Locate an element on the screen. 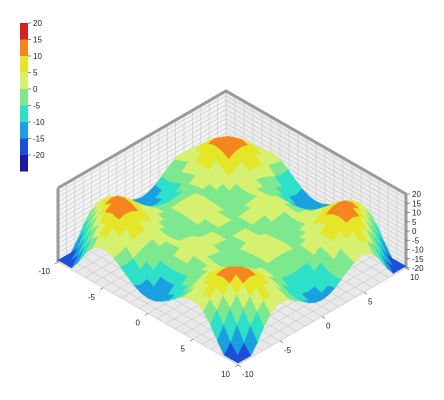  surface-cell is located at coordinates (237, 359).